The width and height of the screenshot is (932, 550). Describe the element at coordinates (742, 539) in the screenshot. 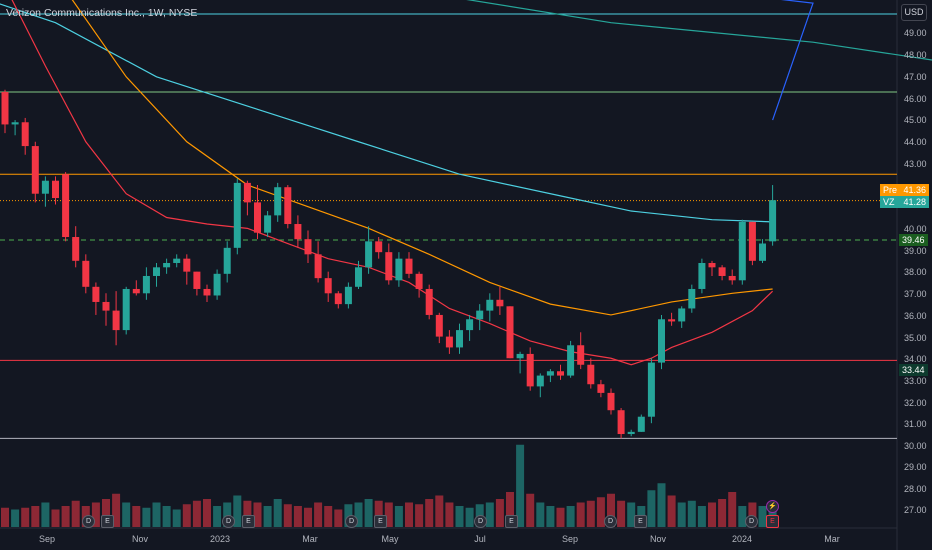

I see `time-tick: 2024` at that location.